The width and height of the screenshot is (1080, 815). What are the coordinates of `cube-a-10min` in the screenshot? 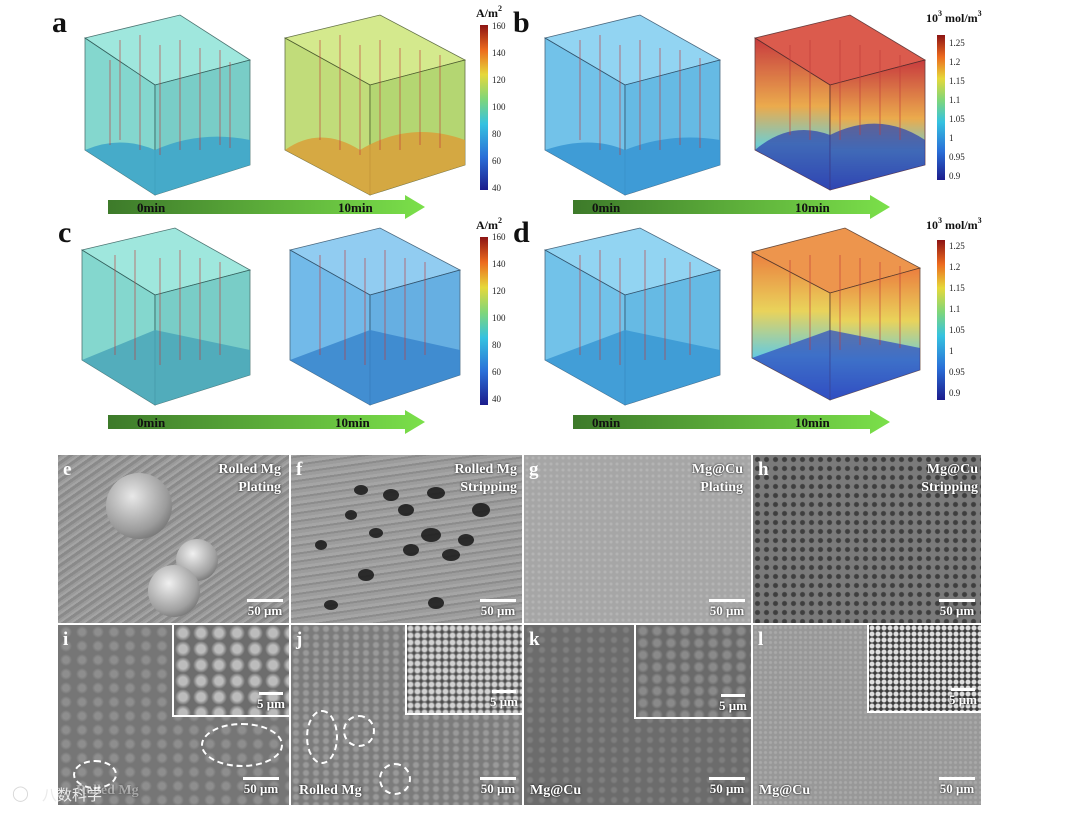 It's located at (375, 105).